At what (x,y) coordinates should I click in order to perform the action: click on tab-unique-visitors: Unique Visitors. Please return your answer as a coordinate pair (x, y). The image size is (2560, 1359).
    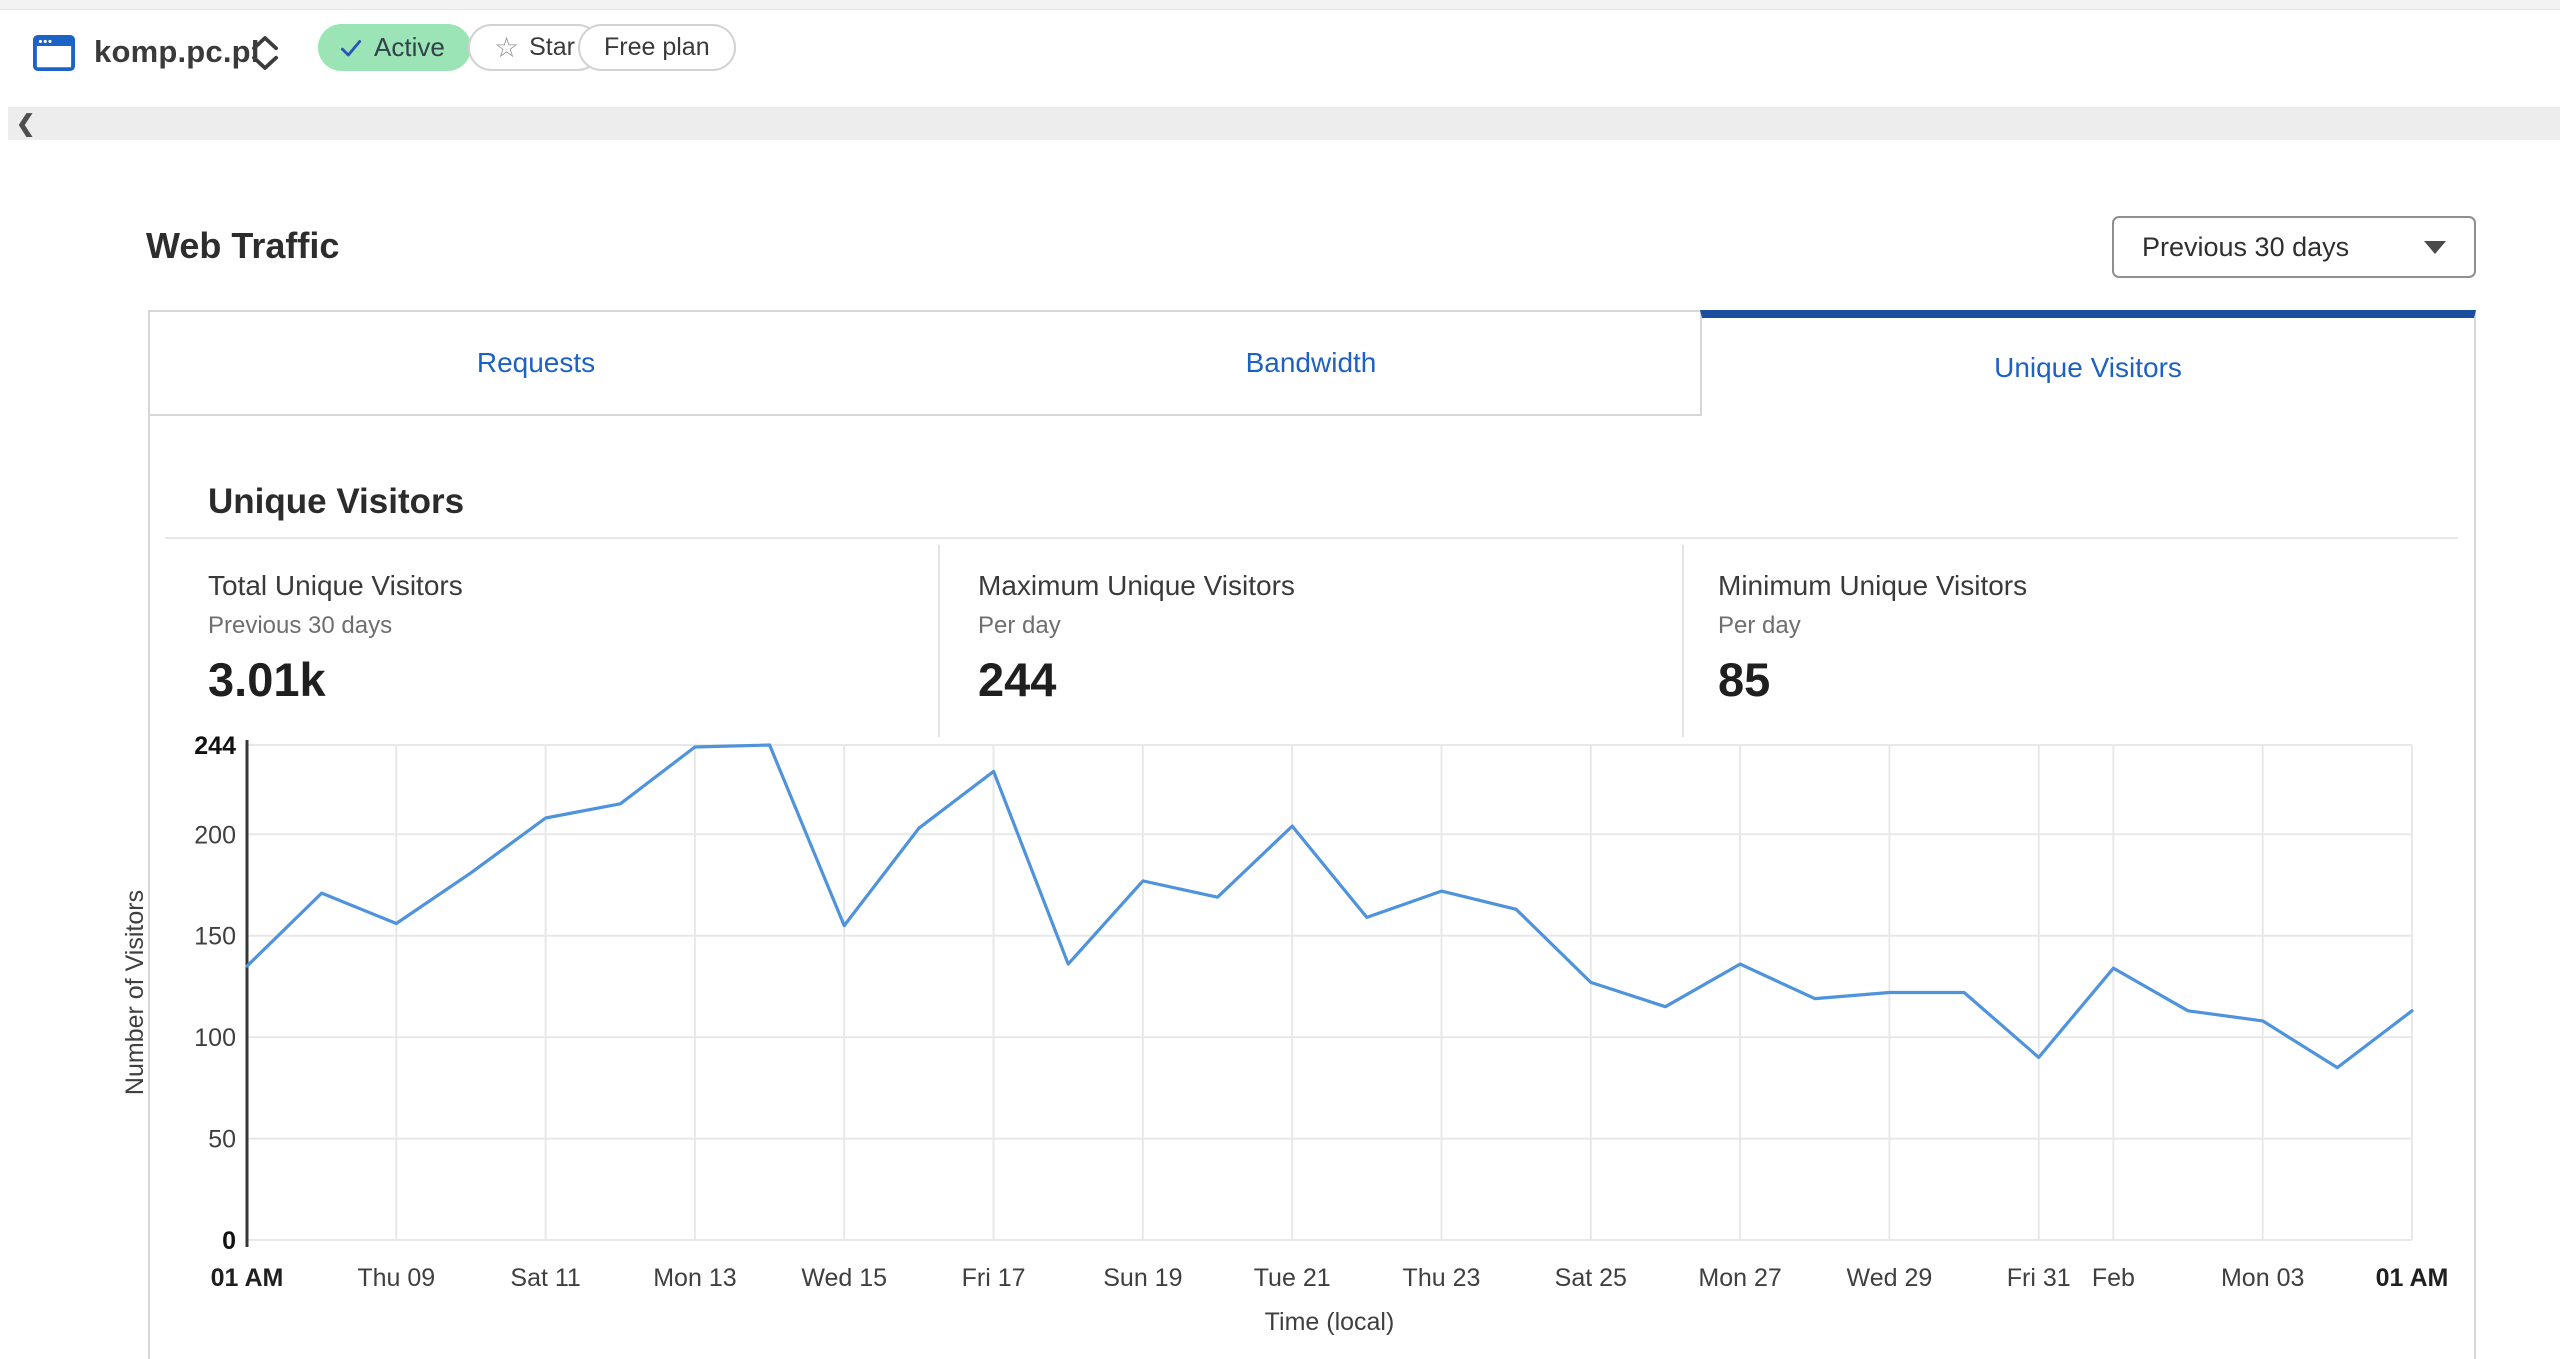
    Looking at the image, I should click on (2088, 364).